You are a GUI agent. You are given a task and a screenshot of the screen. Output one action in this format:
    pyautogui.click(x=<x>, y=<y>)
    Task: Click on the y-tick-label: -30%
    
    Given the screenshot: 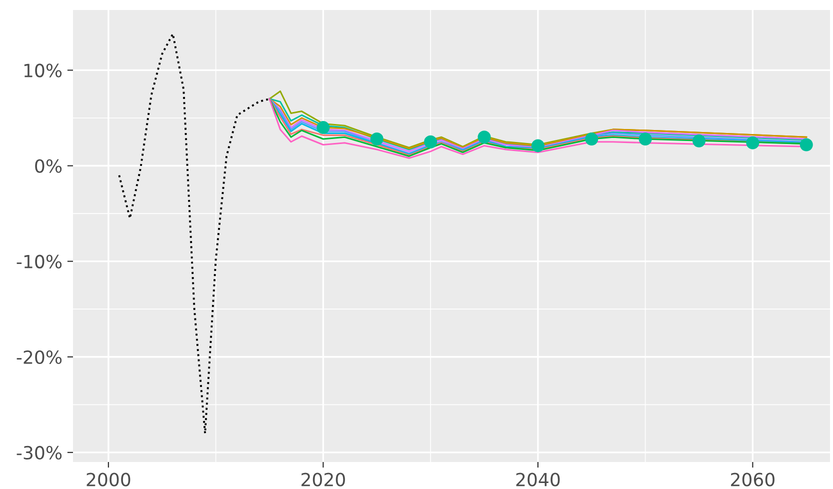 What is the action you would take?
    pyautogui.click(x=39, y=453)
    